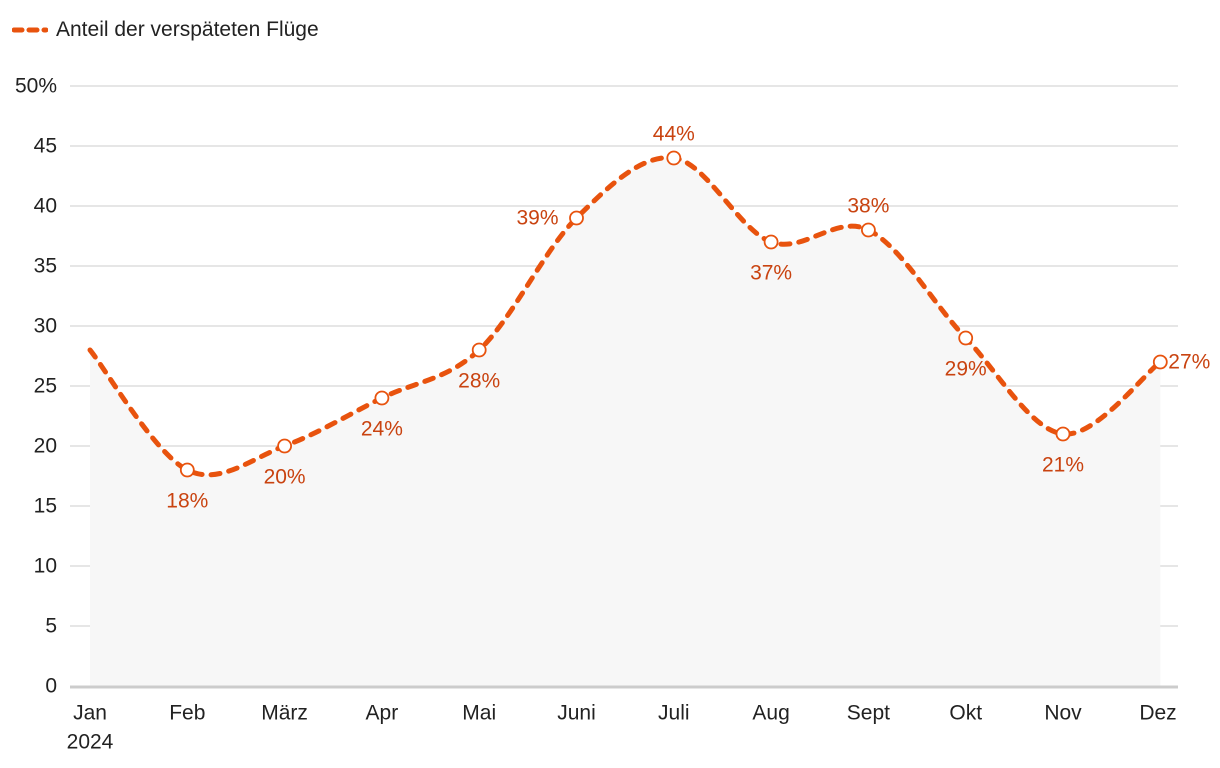  Describe the element at coordinates (45, 326) in the screenshot. I see `y-tick-label: 30` at that location.